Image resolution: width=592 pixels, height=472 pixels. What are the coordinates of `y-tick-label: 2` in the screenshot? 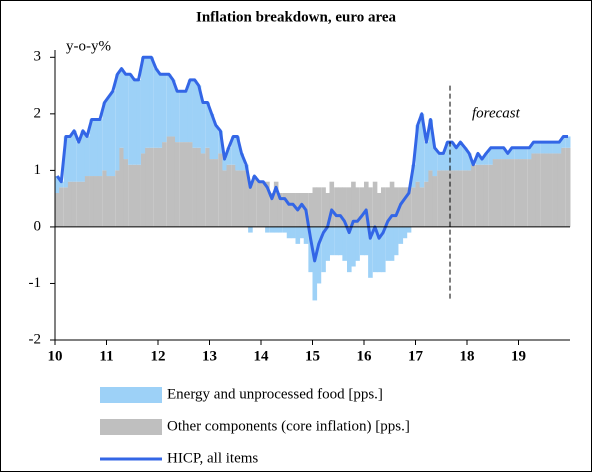 It's located at (38, 113).